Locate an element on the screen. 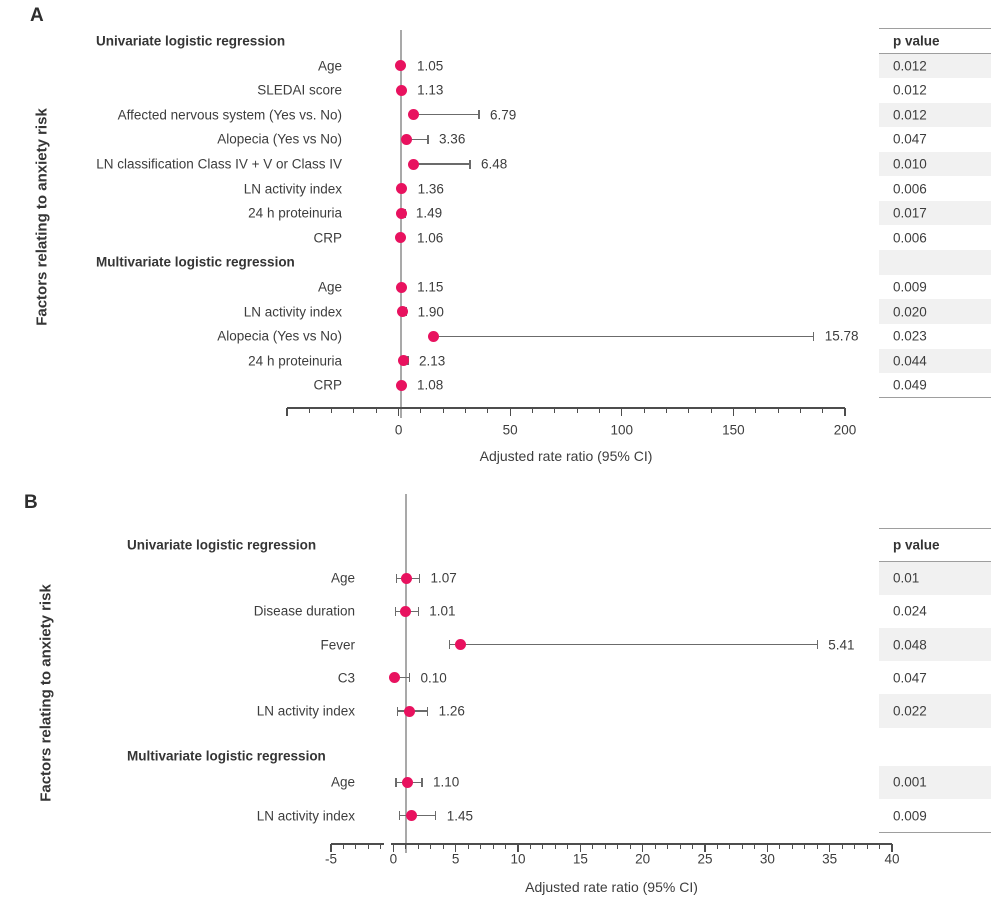  x-axis-line is located at coordinates (566, 408).